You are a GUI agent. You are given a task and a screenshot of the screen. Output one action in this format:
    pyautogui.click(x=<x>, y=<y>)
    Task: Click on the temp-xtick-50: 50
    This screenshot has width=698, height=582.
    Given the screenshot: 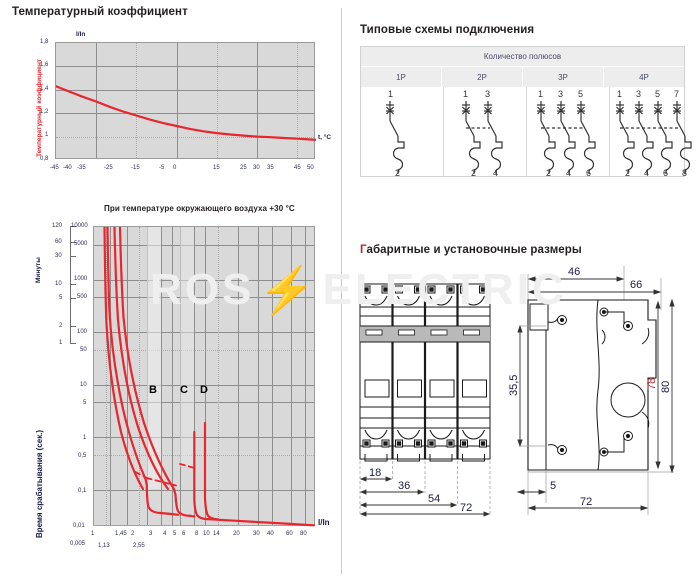 What is the action you would take?
    pyautogui.click(x=310, y=168)
    